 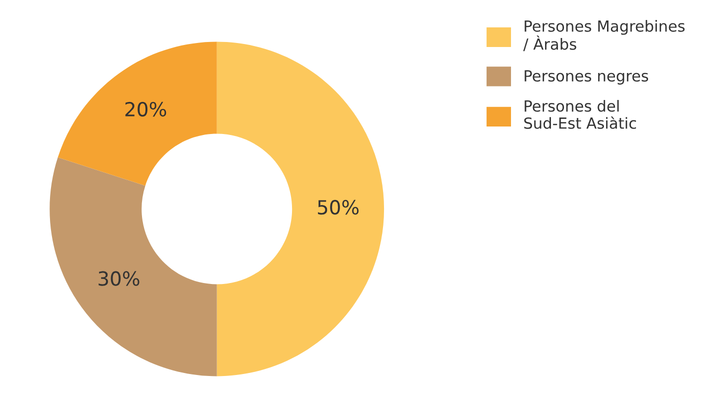 I want to click on data-label: 20%, so click(x=145, y=109).